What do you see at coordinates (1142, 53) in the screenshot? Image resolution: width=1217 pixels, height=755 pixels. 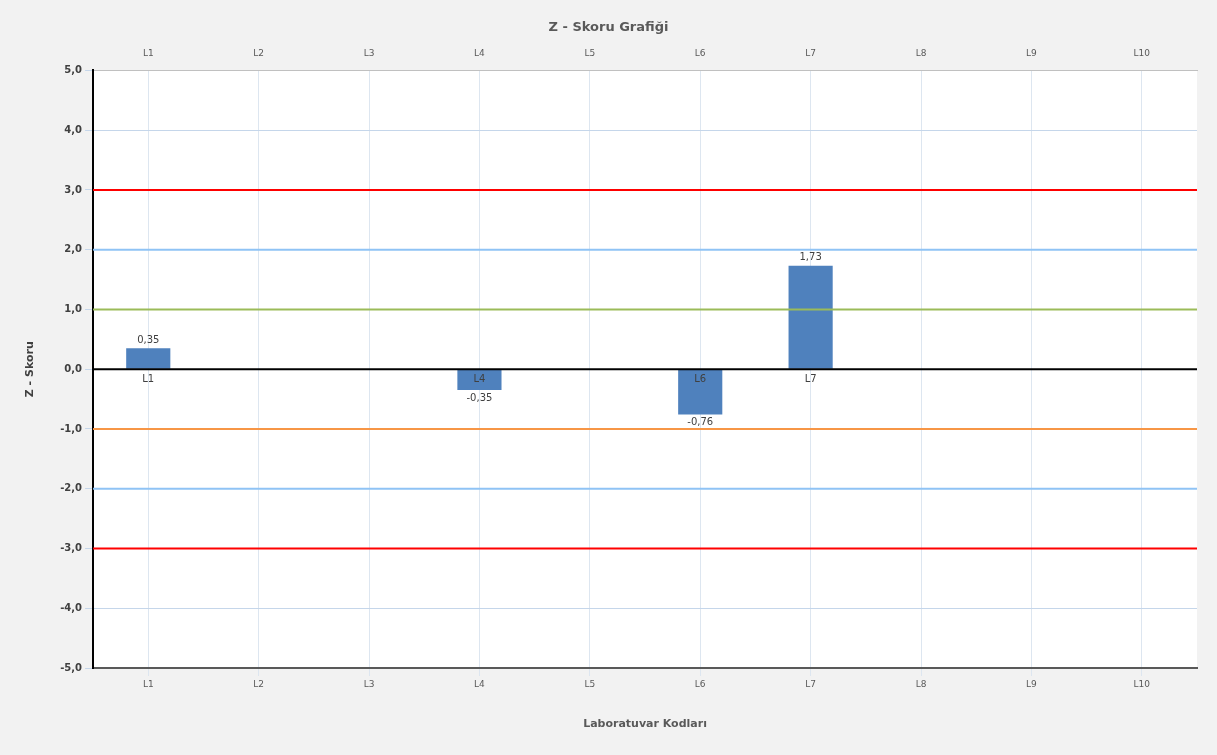 I see `category-label: L10` at bounding box center [1142, 53].